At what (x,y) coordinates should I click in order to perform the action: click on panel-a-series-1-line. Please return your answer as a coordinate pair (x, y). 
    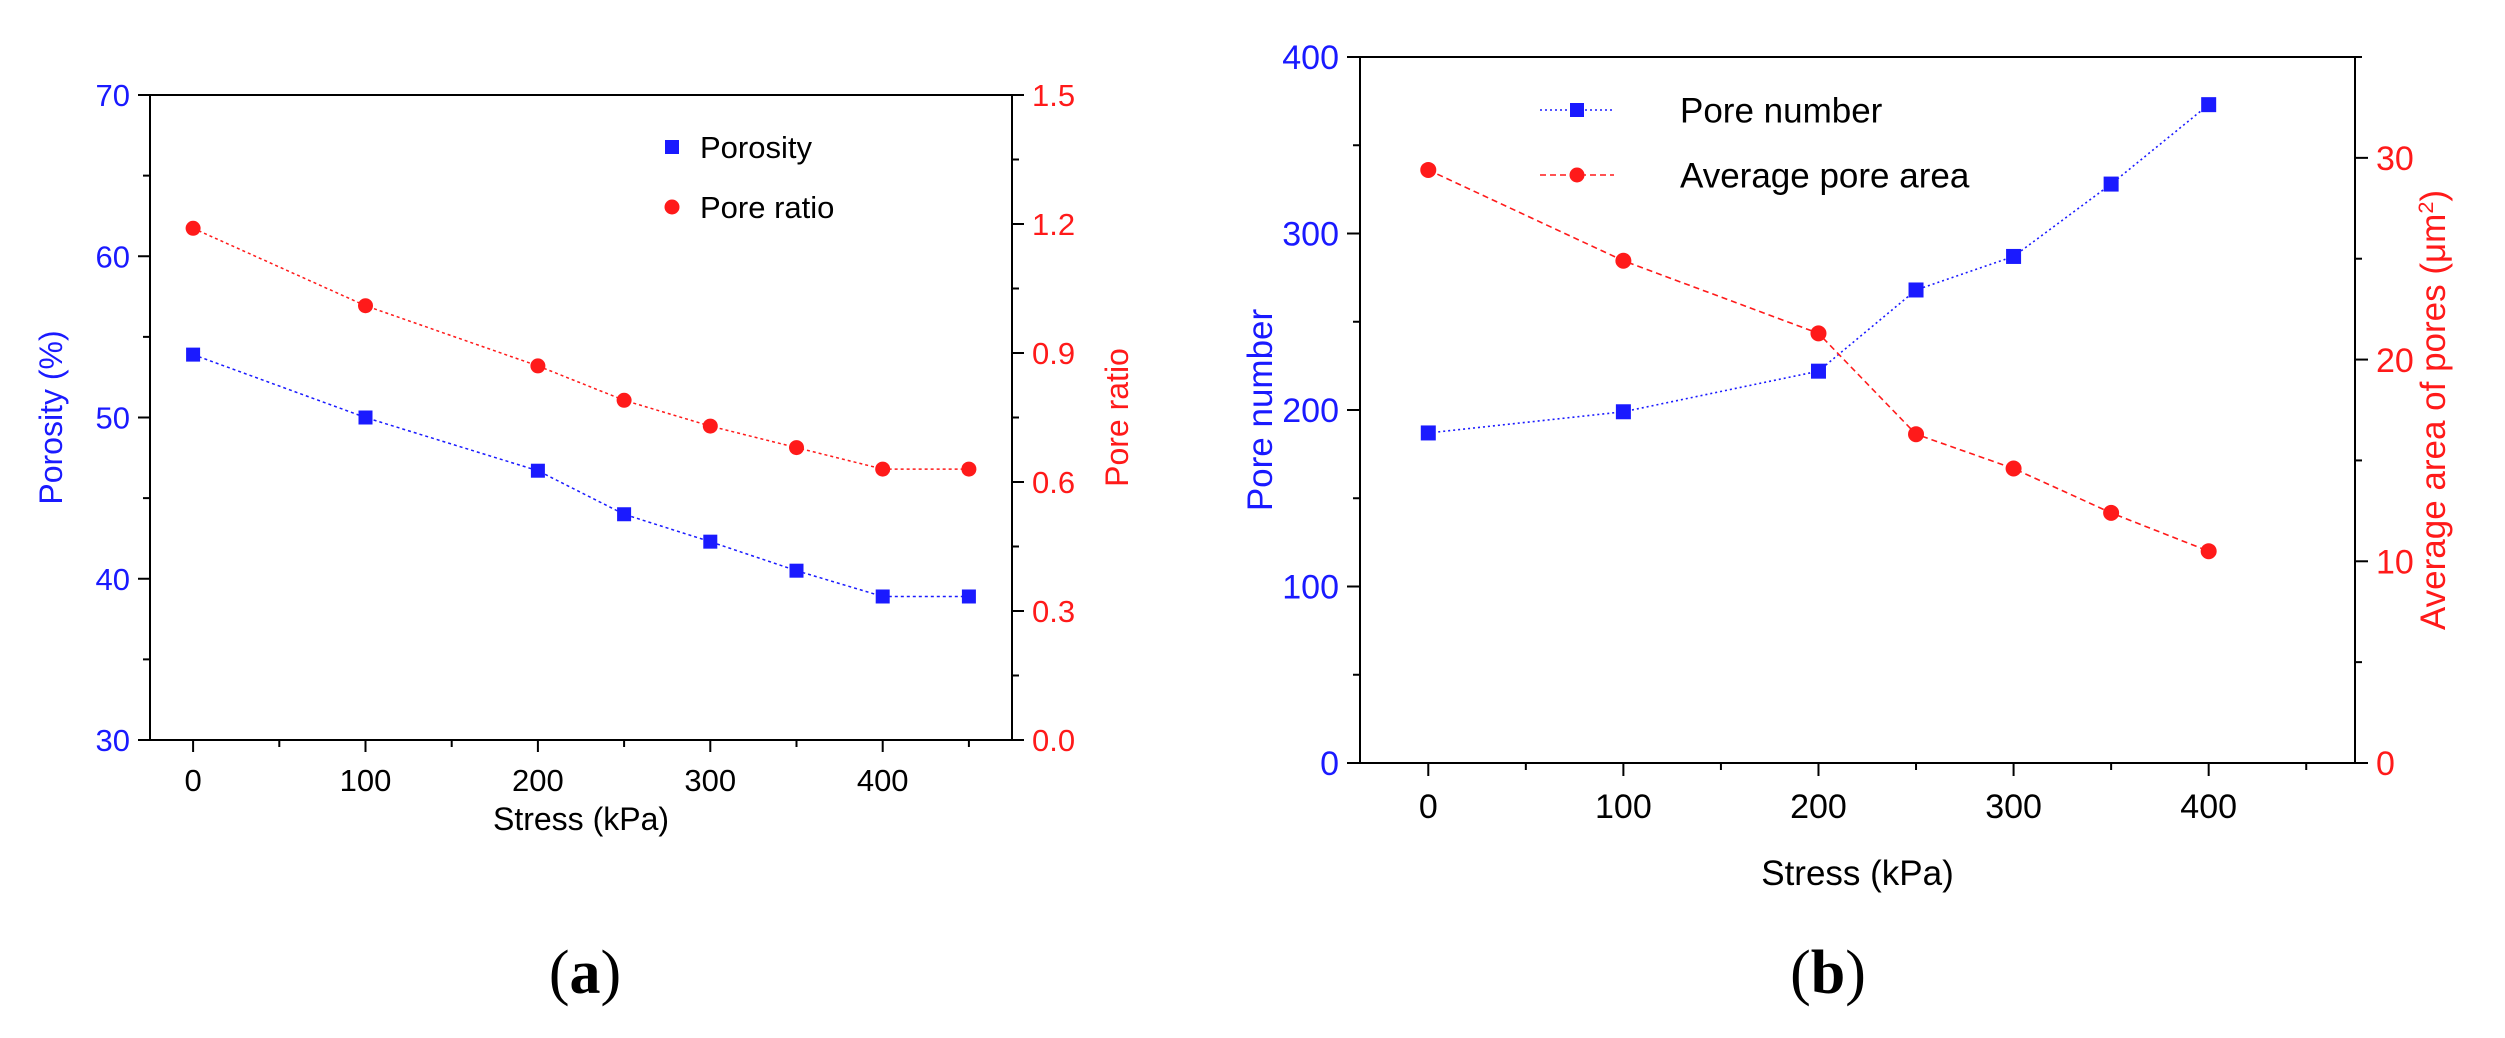
    Looking at the image, I should click on (580, 348).